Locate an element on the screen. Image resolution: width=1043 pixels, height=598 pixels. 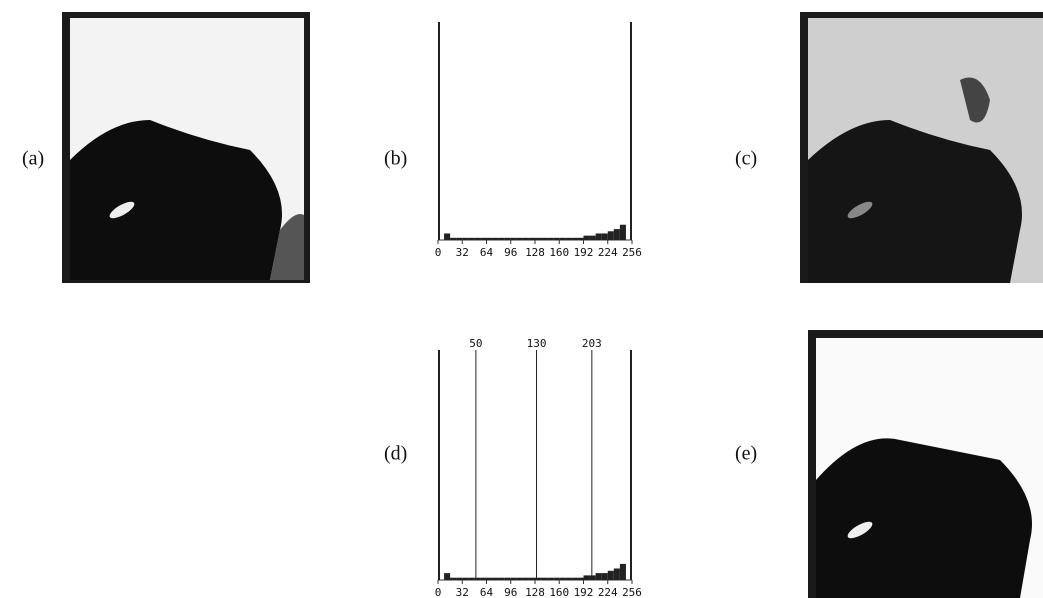
image-a is located at coordinates (186, 147).